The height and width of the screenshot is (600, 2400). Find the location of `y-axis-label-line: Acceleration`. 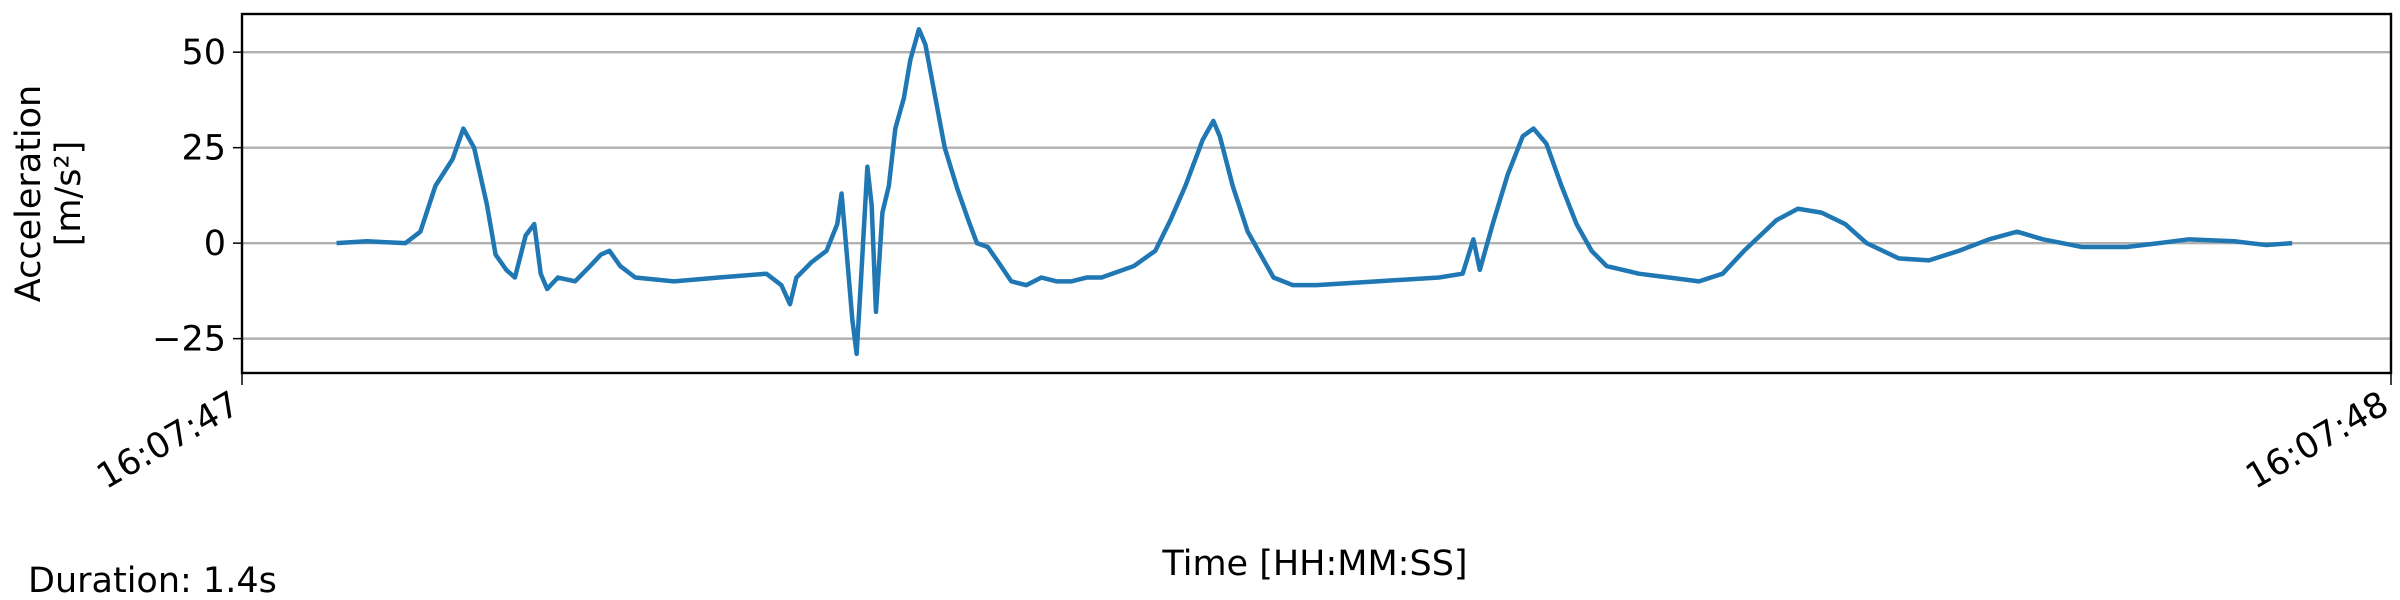

y-axis-label-line: Acceleration is located at coordinates (29, 194).